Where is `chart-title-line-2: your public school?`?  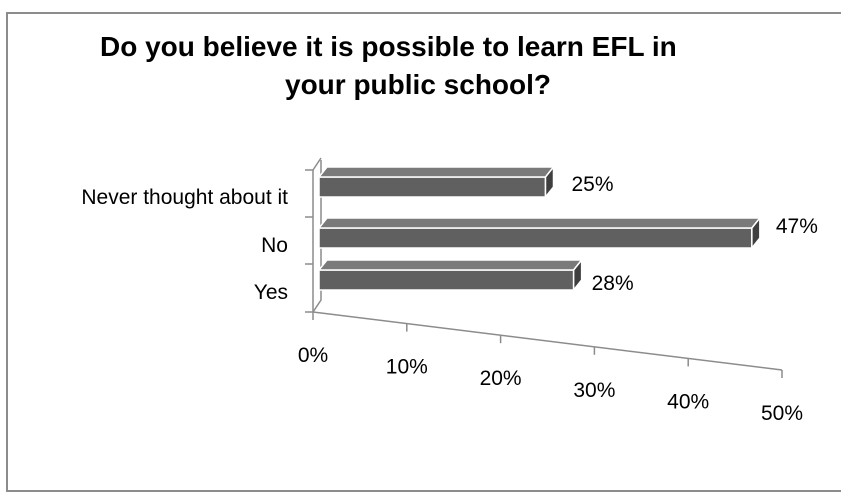
chart-title-line-2: your public school? is located at coordinates (418, 84).